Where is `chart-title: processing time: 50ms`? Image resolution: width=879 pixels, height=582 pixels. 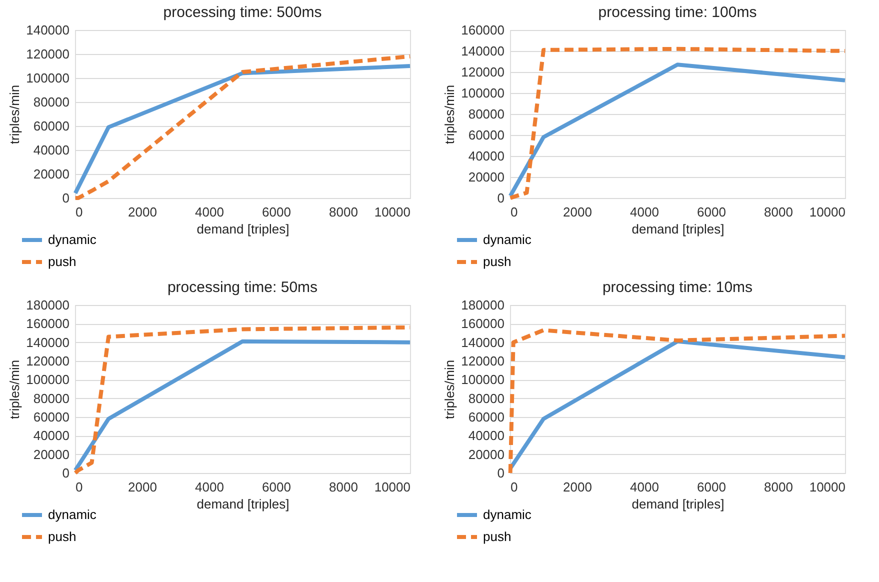 chart-title: processing time: 50ms is located at coordinates (242, 287).